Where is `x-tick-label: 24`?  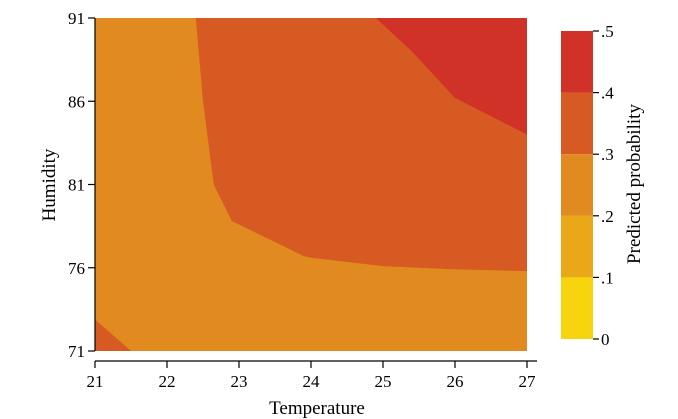
x-tick-label: 24 is located at coordinates (312, 381).